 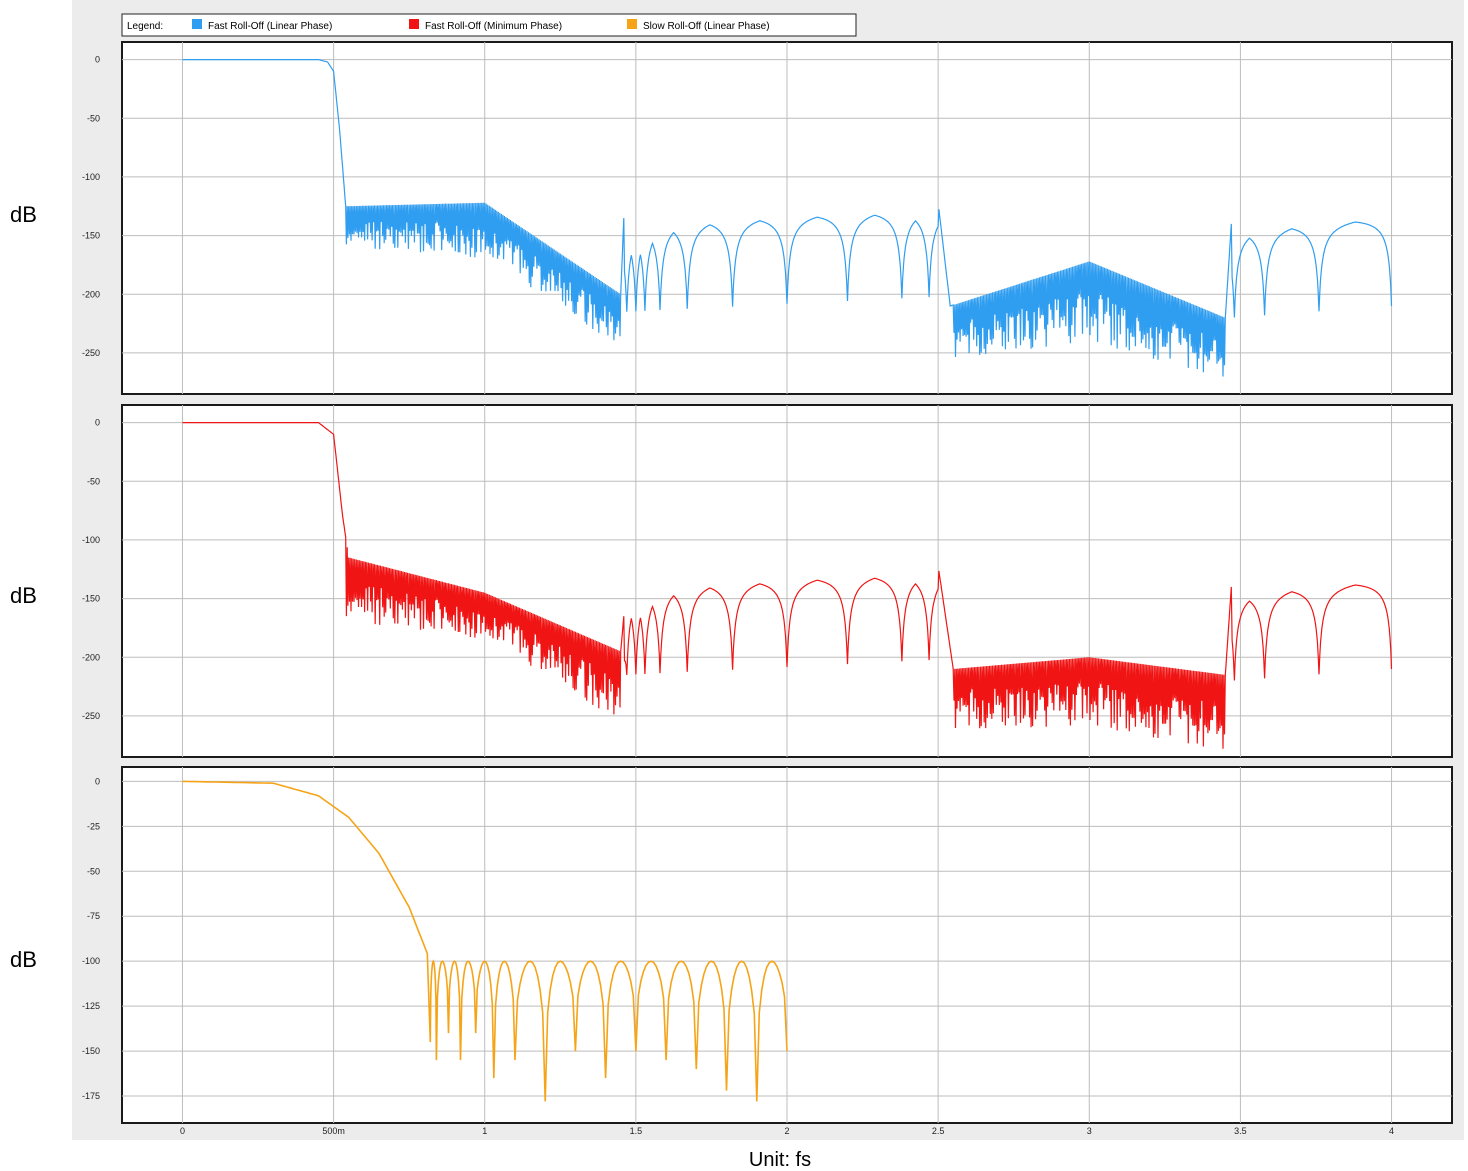 I want to click on y-axis-label-2: dB, so click(x=23, y=959).